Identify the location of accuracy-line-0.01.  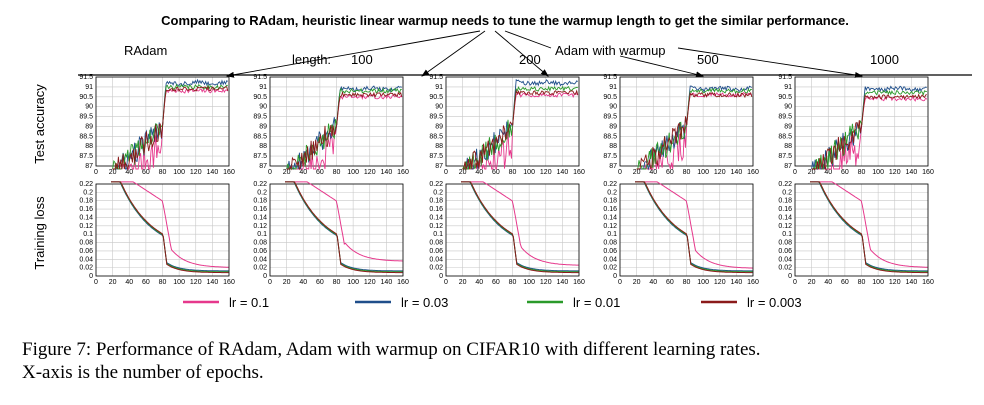
(694, 128).